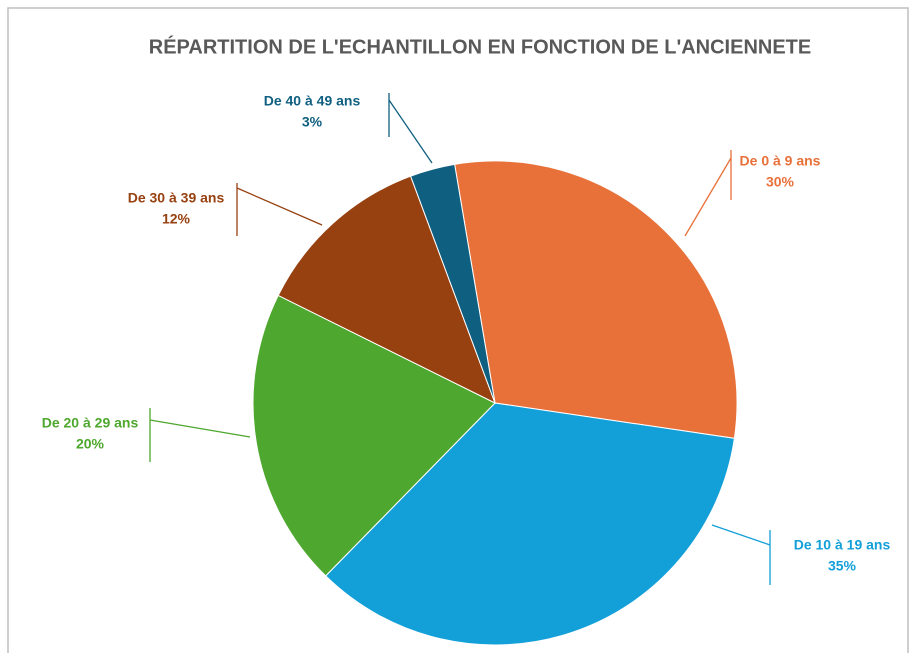 Image resolution: width=909 pixels, height=653 pixels. I want to click on data-label-name: De 0 à 9 ans, so click(780, 161).